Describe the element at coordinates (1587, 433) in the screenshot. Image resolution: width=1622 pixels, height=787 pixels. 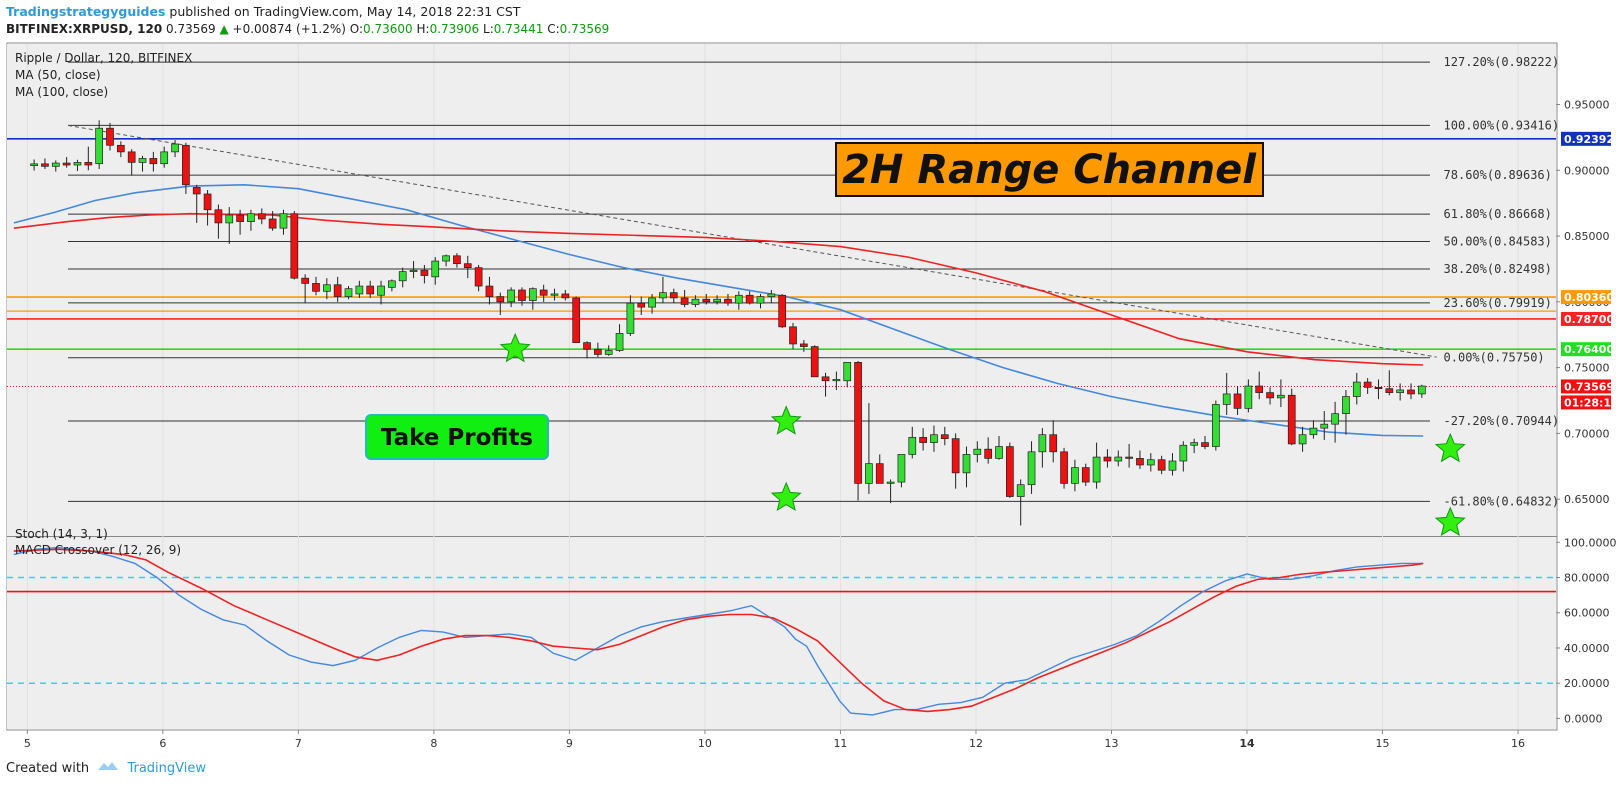
I see `price-tick-label: 0.70000` at that location.